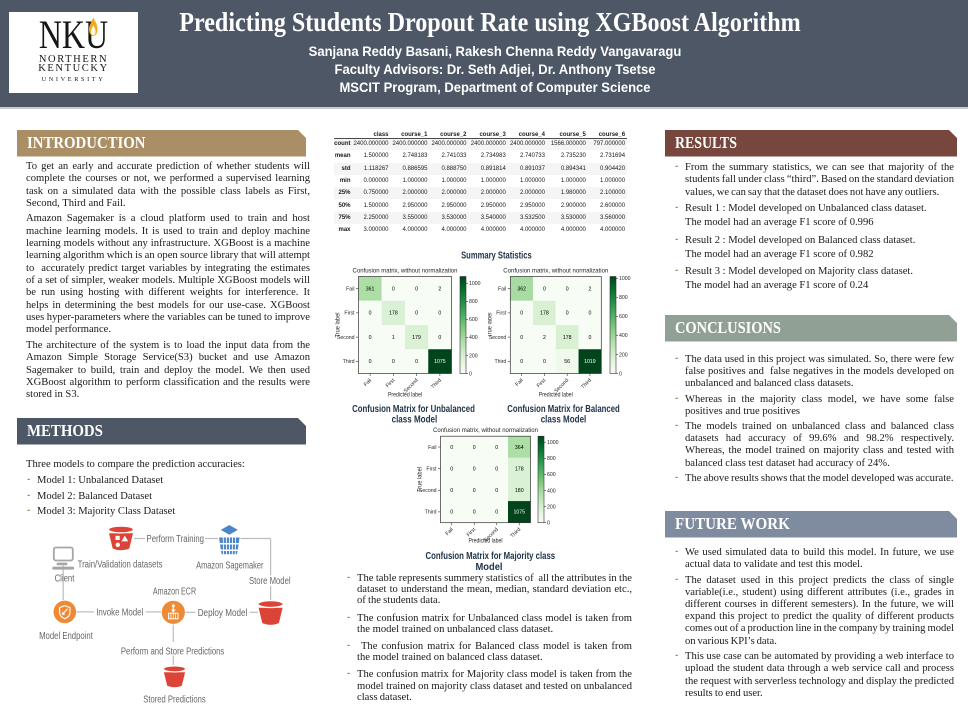 Image resolution: width=968 pixels, height=712 pixels. I want to click on svg-text:Confusion Matrix for Majority: Confusion Matrix for Majority class, so click(491, 556).